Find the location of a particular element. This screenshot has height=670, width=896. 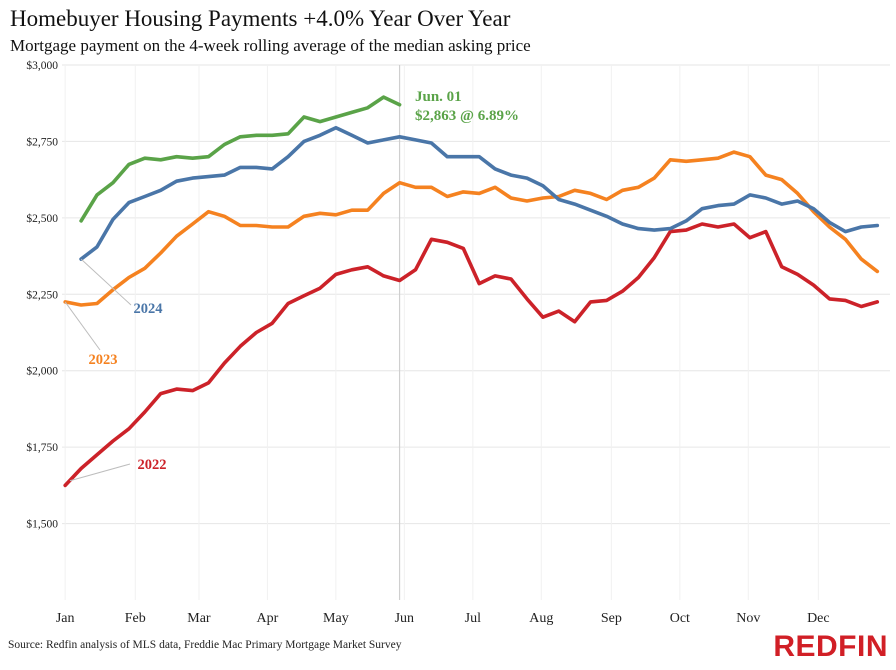

x-tick-label: Apr is located at coordinates (268, 618).